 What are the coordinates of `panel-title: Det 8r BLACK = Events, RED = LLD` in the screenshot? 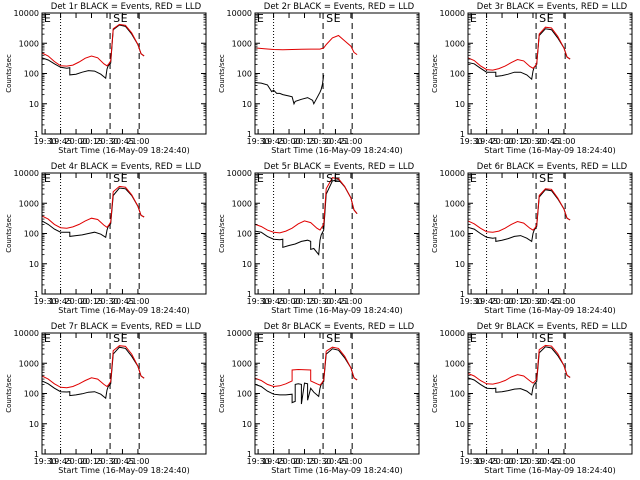 It's located at (339, 327).